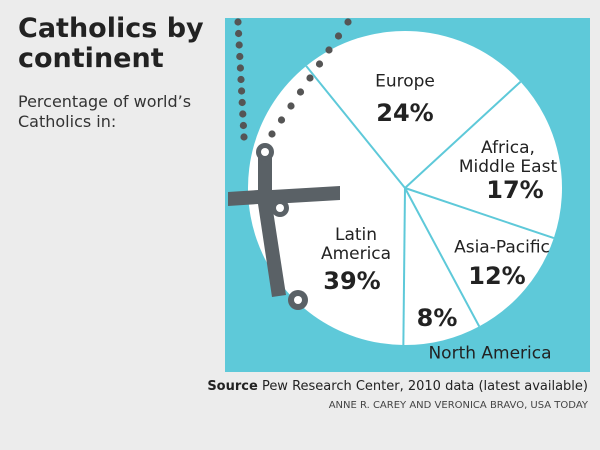  What do you see at coordinates (405, 113) in the screenshot?
I see `value-label: 24%` at bounding box center [405, 113].